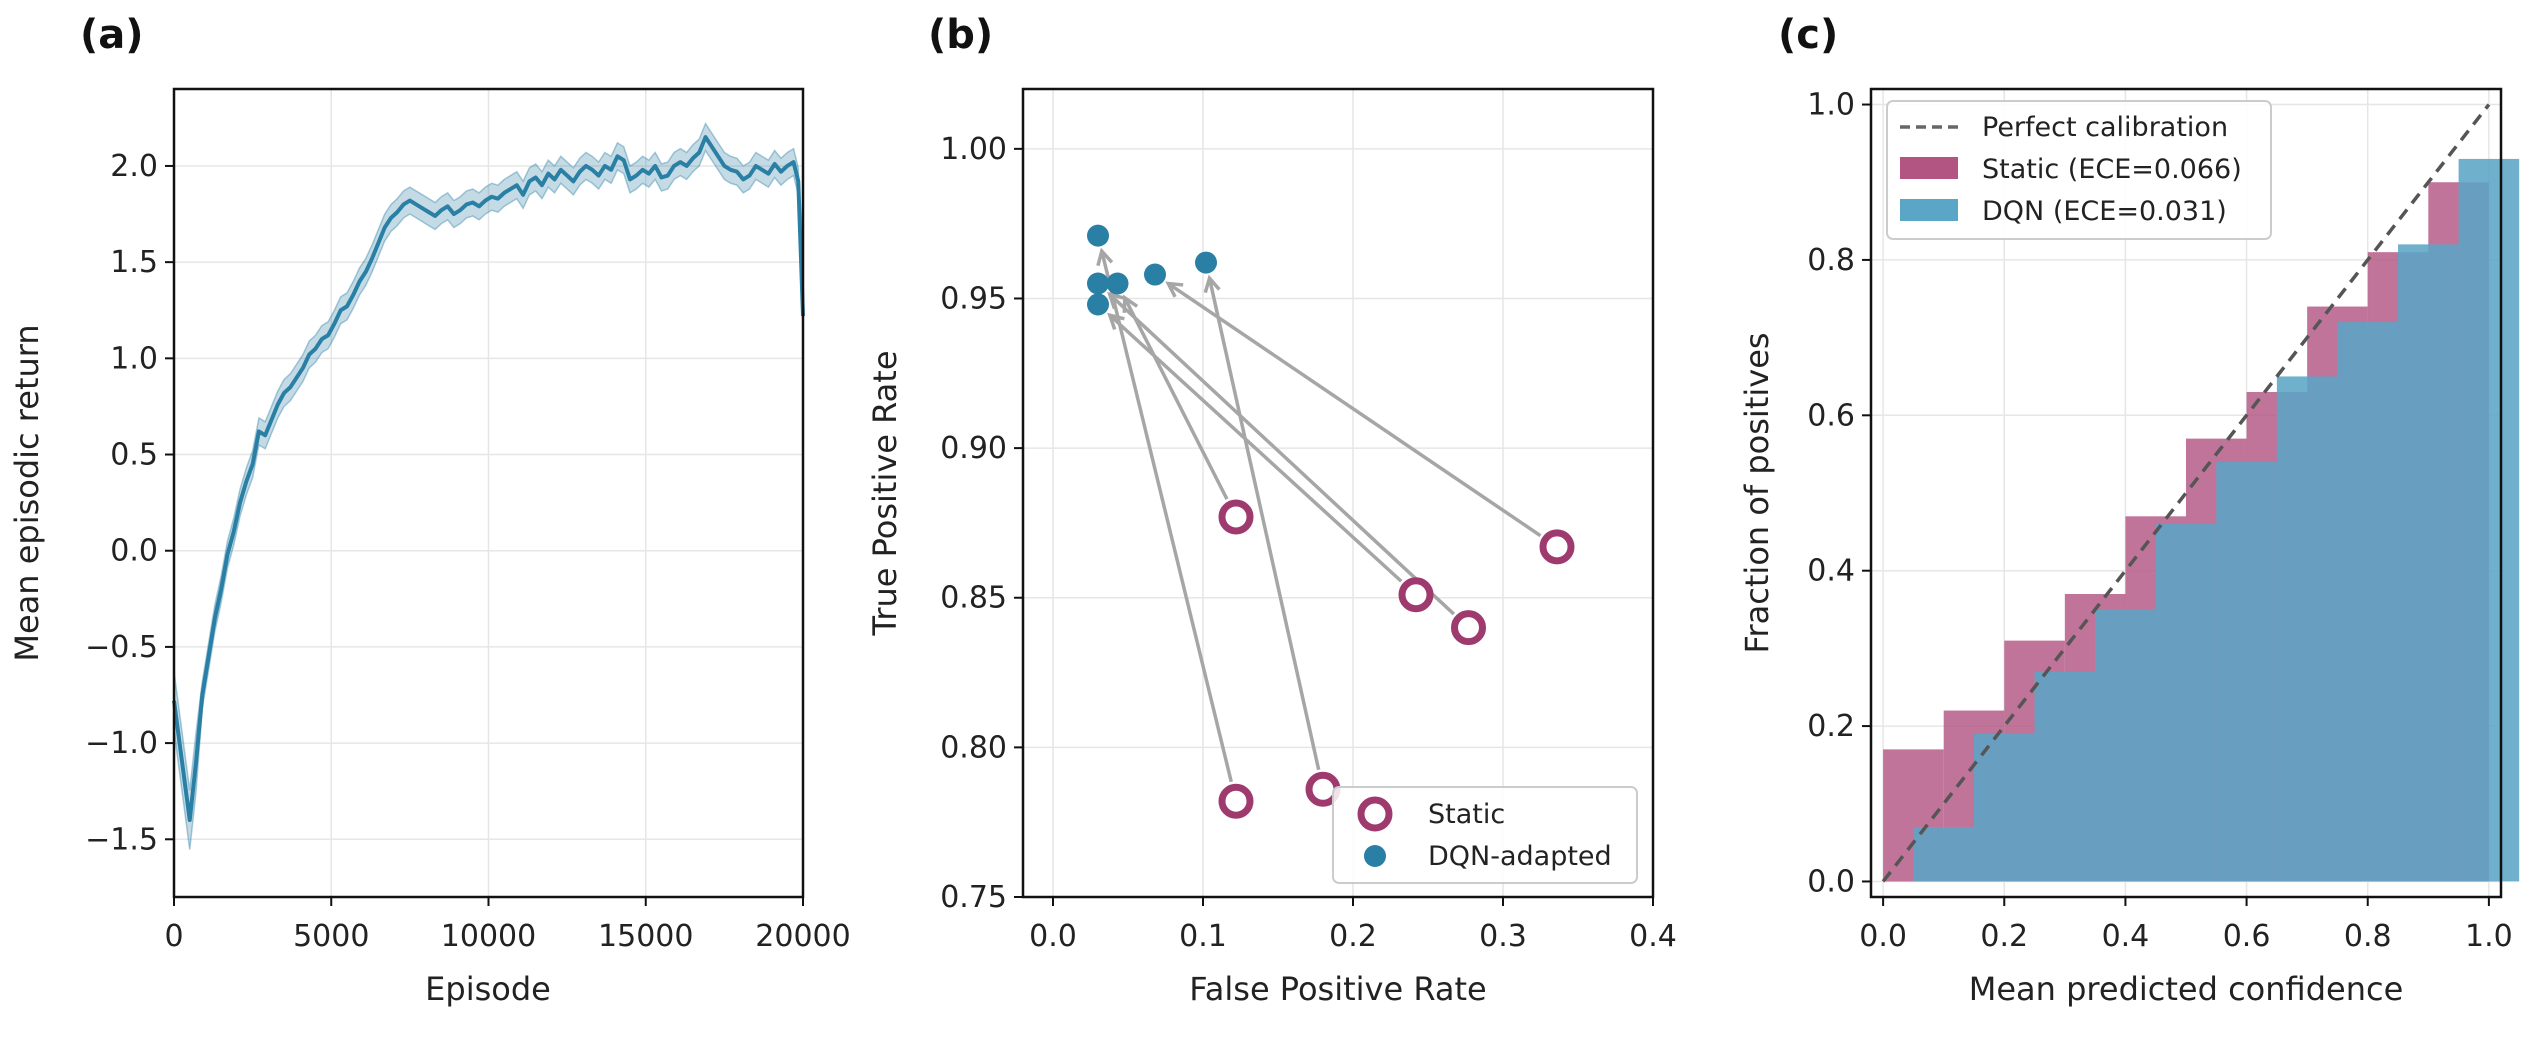 Image resolution: width=2527 pixels, height=1045 pixels. I want to click on panel-c-label: (c), so click(1808, 35).